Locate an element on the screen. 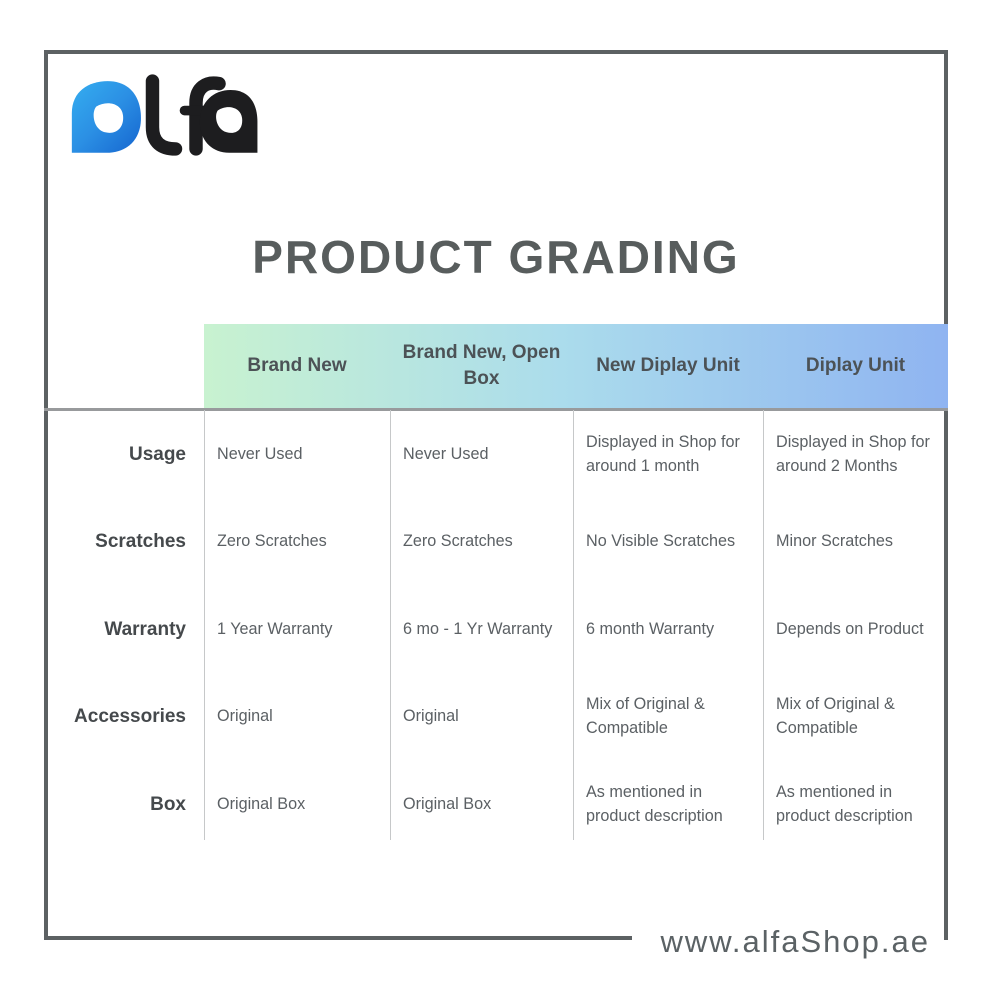 The image size is (1000, 1000). column-header: Brand New, Open Box is located at coordinates (481, 365).